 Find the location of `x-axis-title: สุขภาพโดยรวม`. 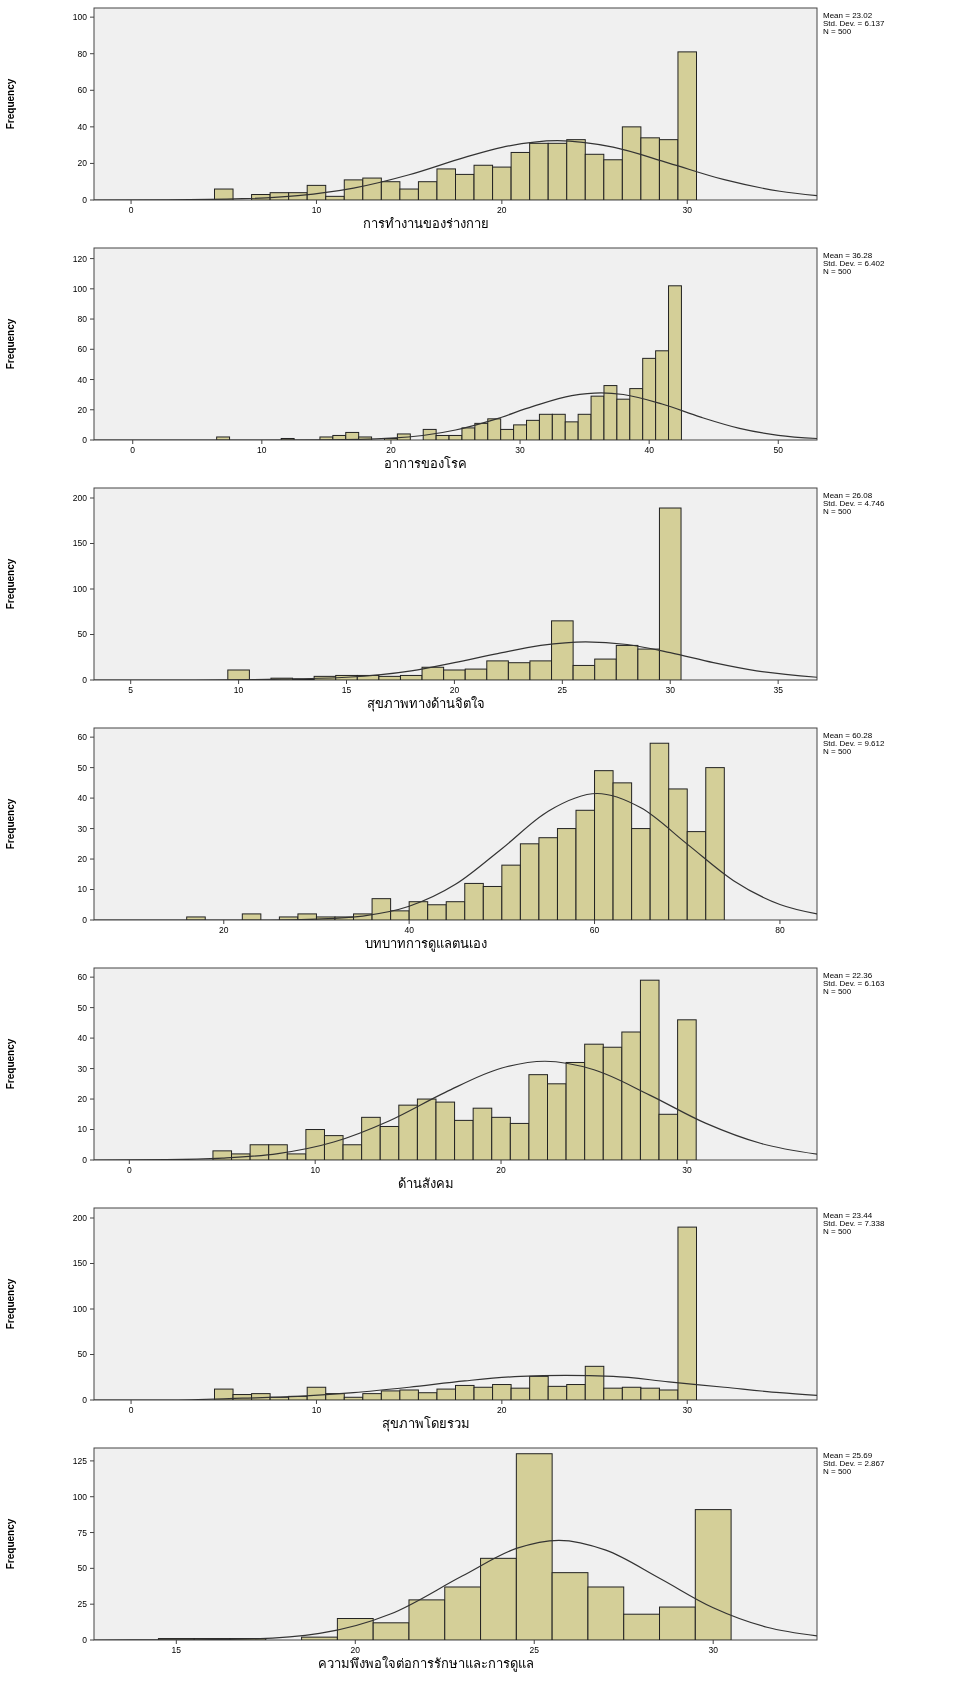

x-axis-title: สุขภาพโดยรวม is located at coordinates (425, 1424).